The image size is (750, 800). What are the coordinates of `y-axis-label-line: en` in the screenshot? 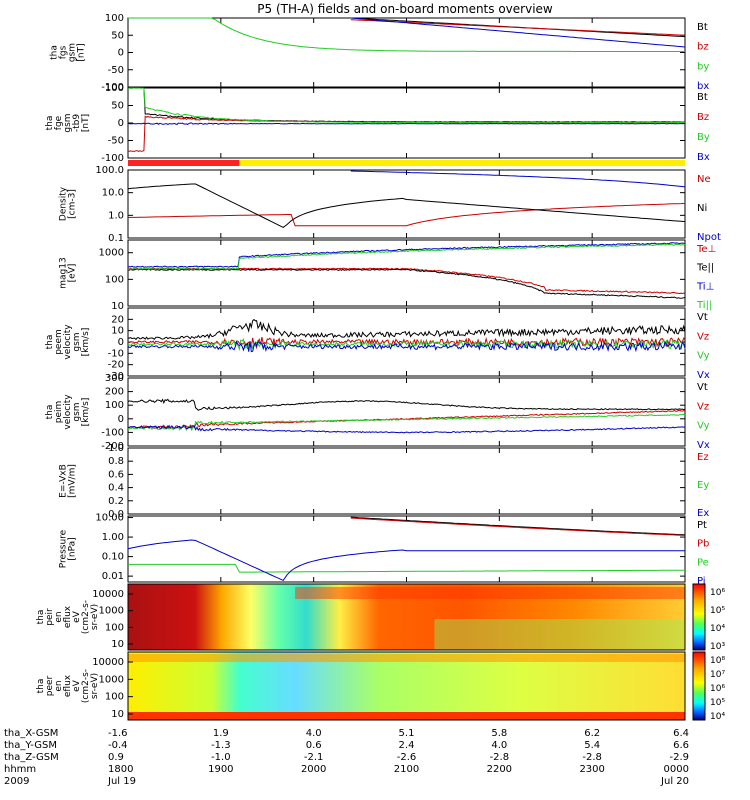 It's located at (59, 685).